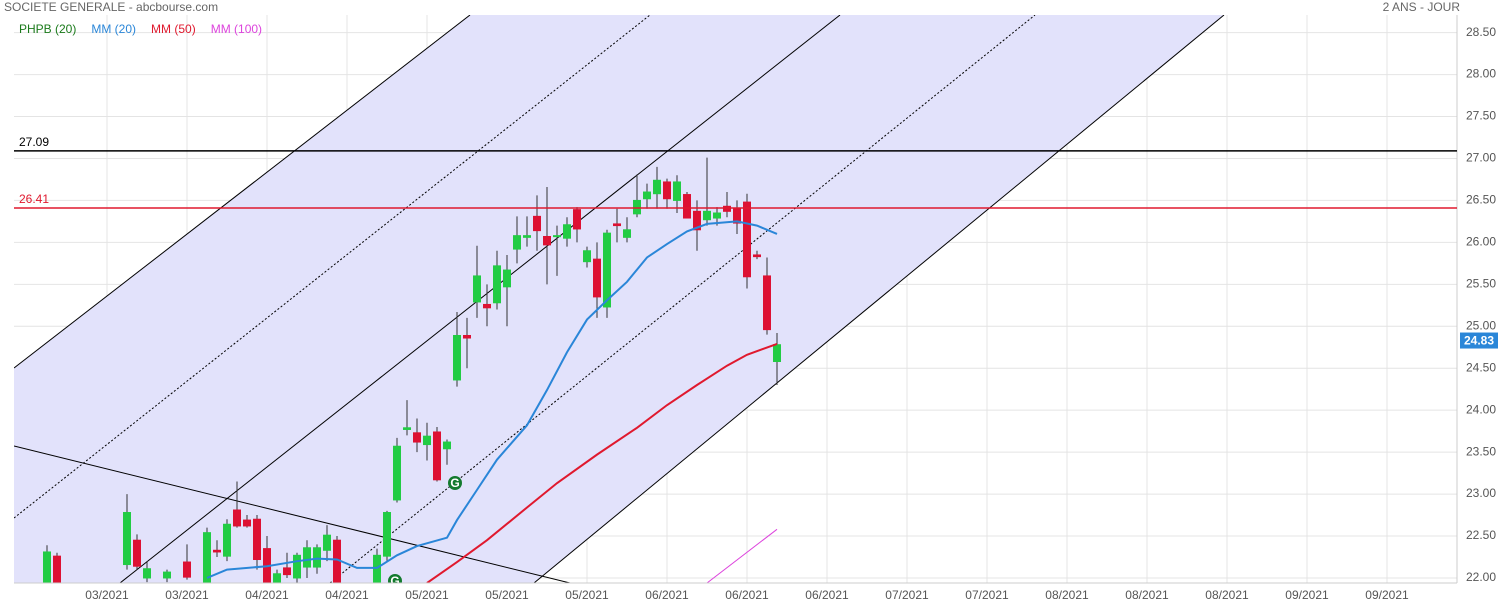  What do you see at coordinates (1481, 242) in the screenshot?
I see `y-tick-label: 26.00` at bounding box center [1481, 242].